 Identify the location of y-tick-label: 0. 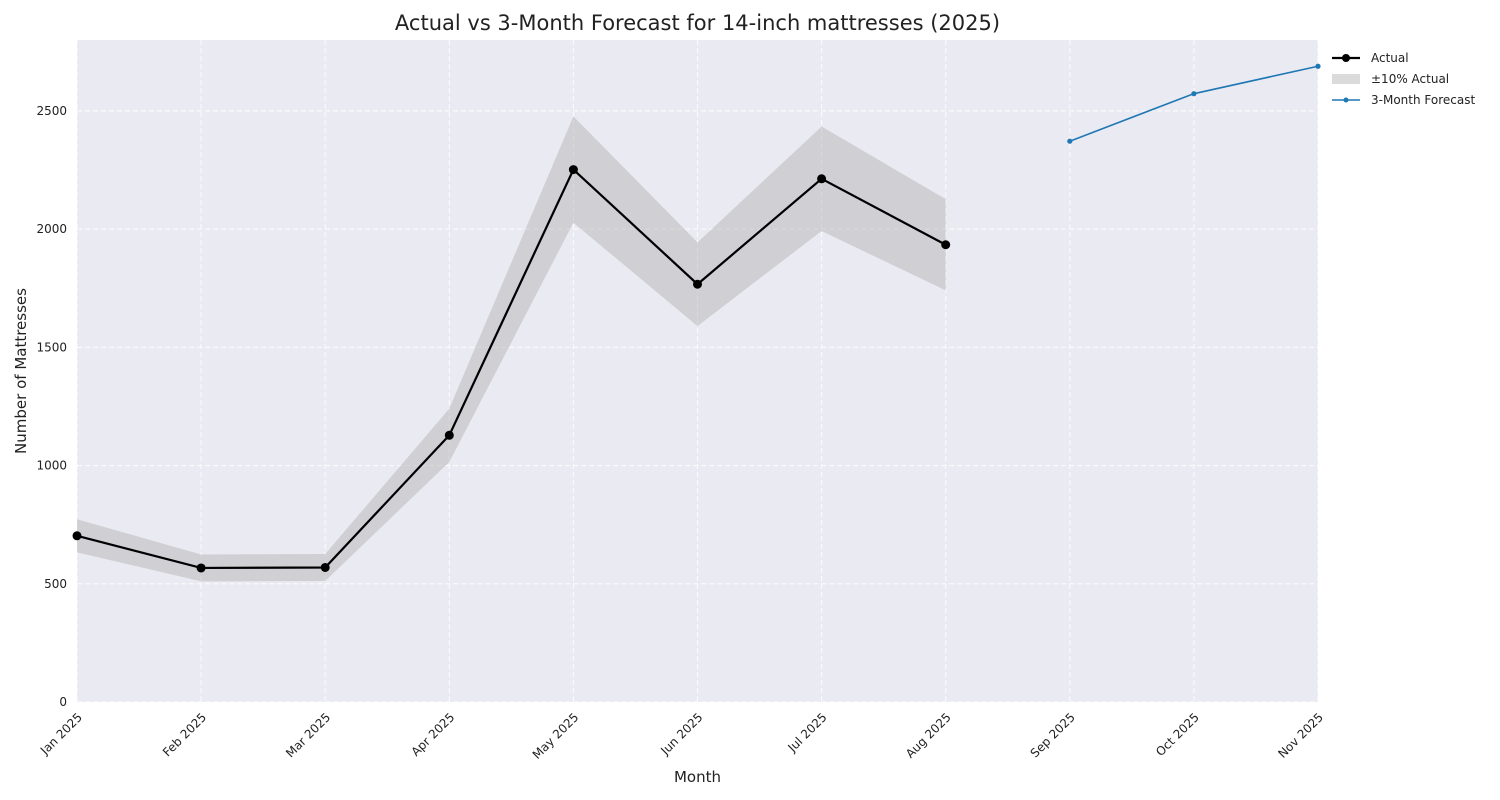
(63, 702).